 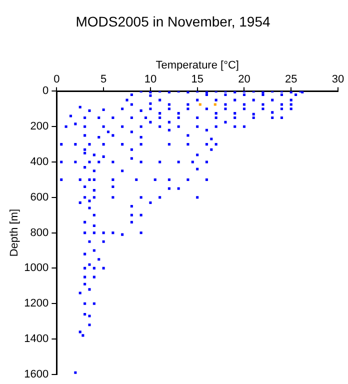 I want to click on y-tick-label: 800, so click(x=39, y=232).